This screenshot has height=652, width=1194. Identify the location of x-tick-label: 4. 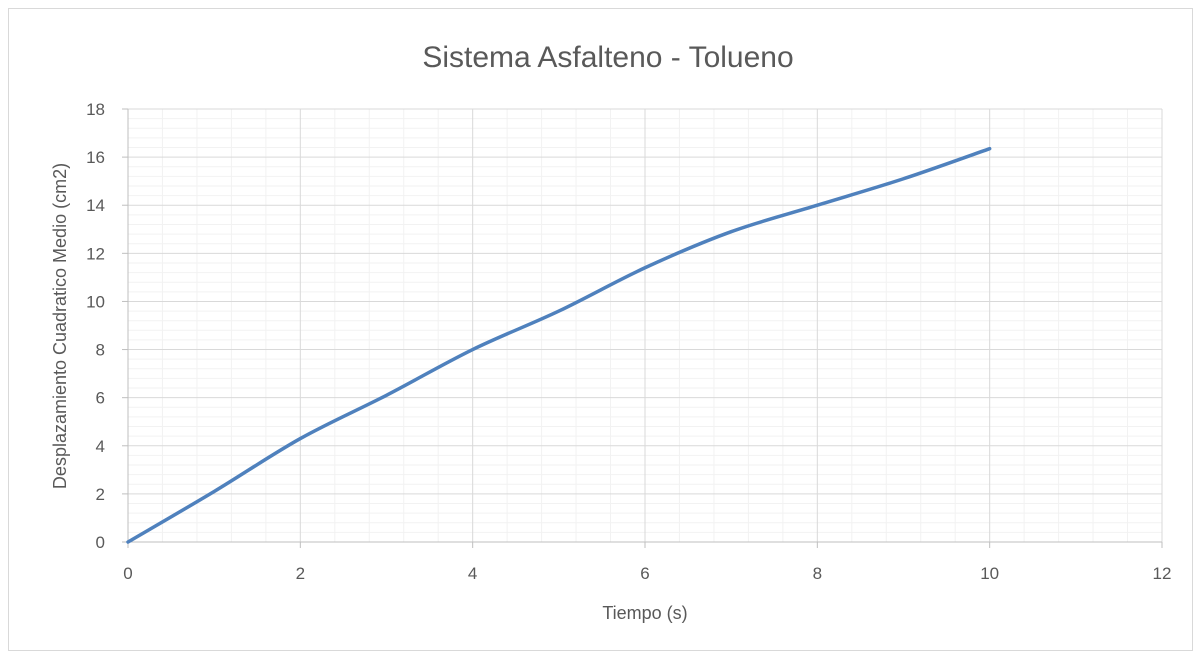
(472, 573).